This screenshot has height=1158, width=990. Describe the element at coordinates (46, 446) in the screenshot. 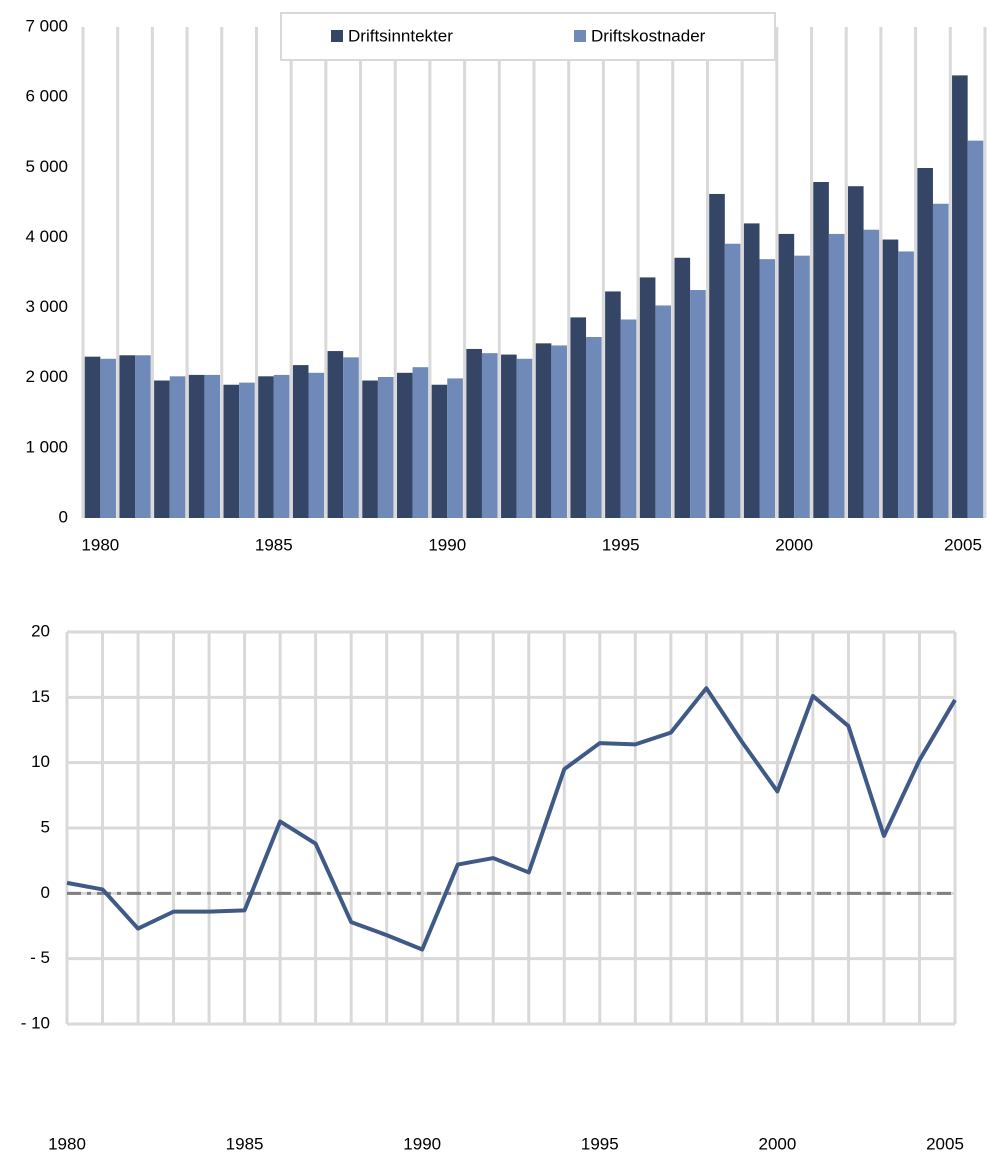

I see `y-tick-label: 1 000` at that location.